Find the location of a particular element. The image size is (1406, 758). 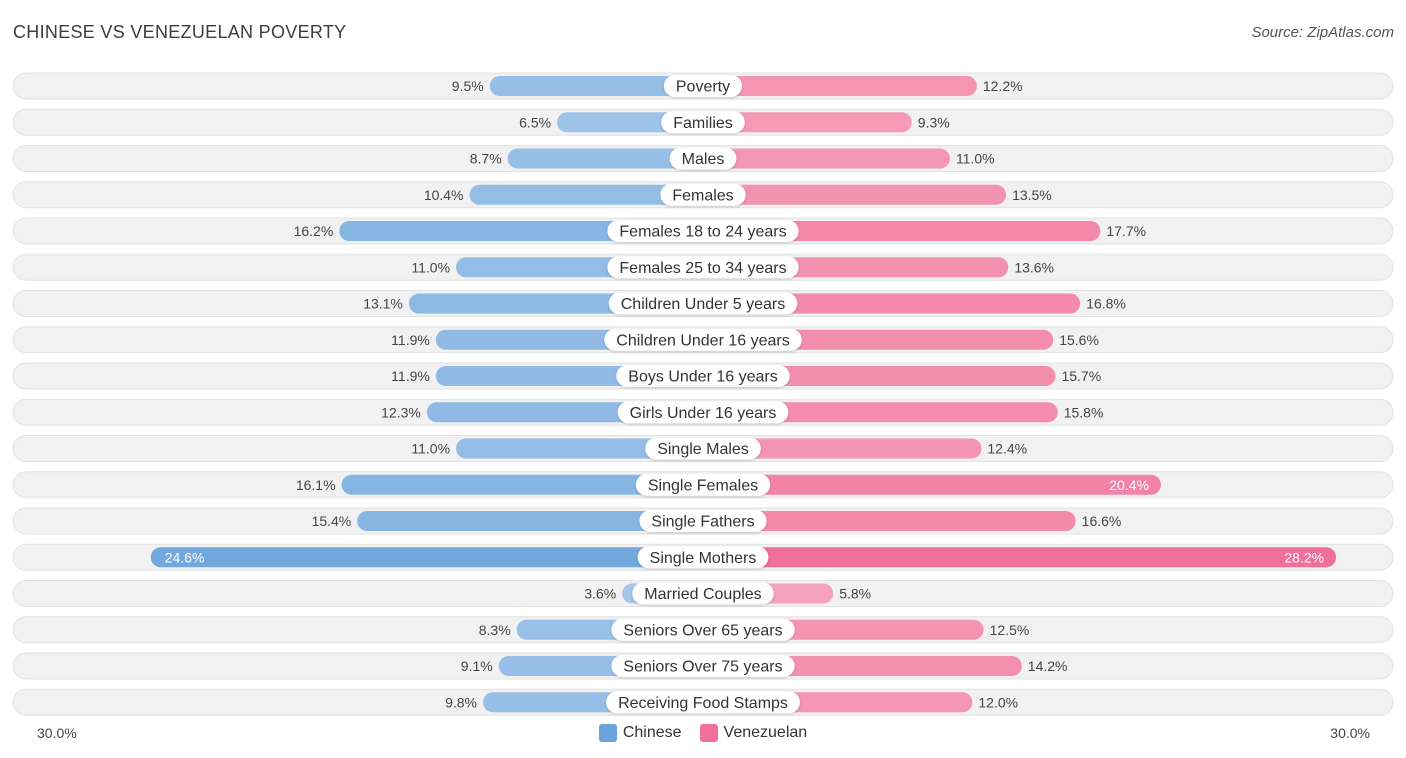

chart-title: CHINESE VS VENEZUELAN POVERTY is located at coordinates (180, 32).